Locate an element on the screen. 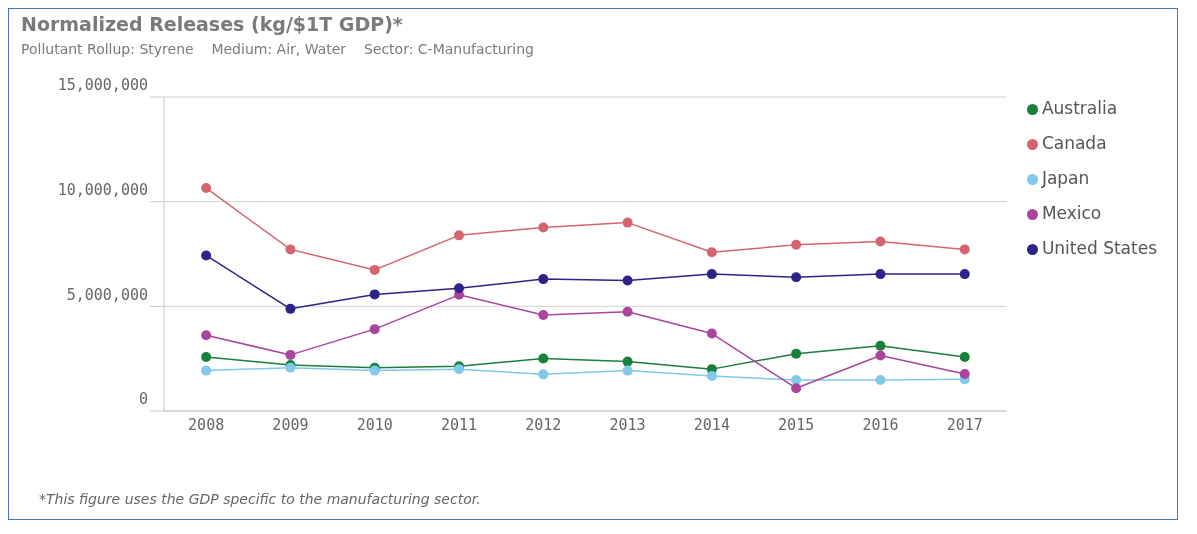  x-tick-label: 2017 is located at coordinates (964, 424).